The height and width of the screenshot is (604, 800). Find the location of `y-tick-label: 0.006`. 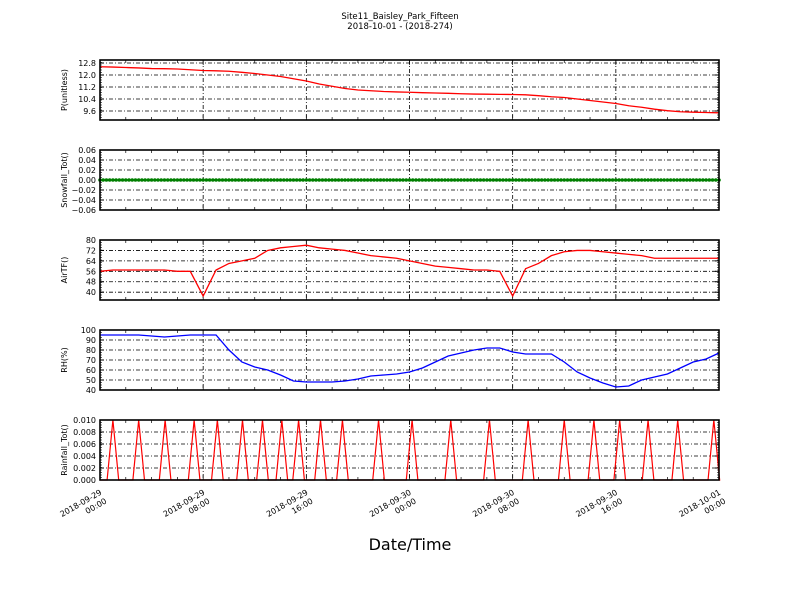

y-tick-label: 0.006 is located at coordinates (84, 444).